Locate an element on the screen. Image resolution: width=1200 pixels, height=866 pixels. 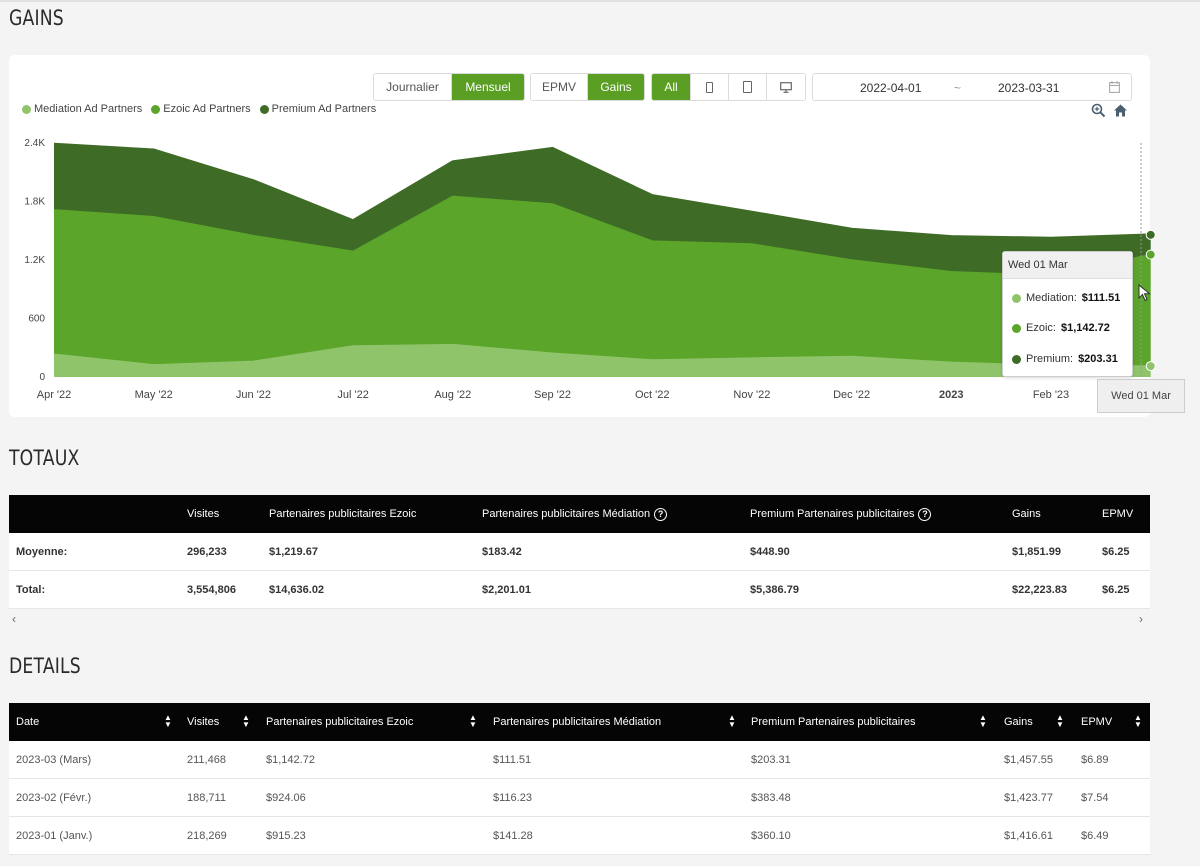
cell-date: 2023-02 (Févr.) is located at coordinates (54, 798).